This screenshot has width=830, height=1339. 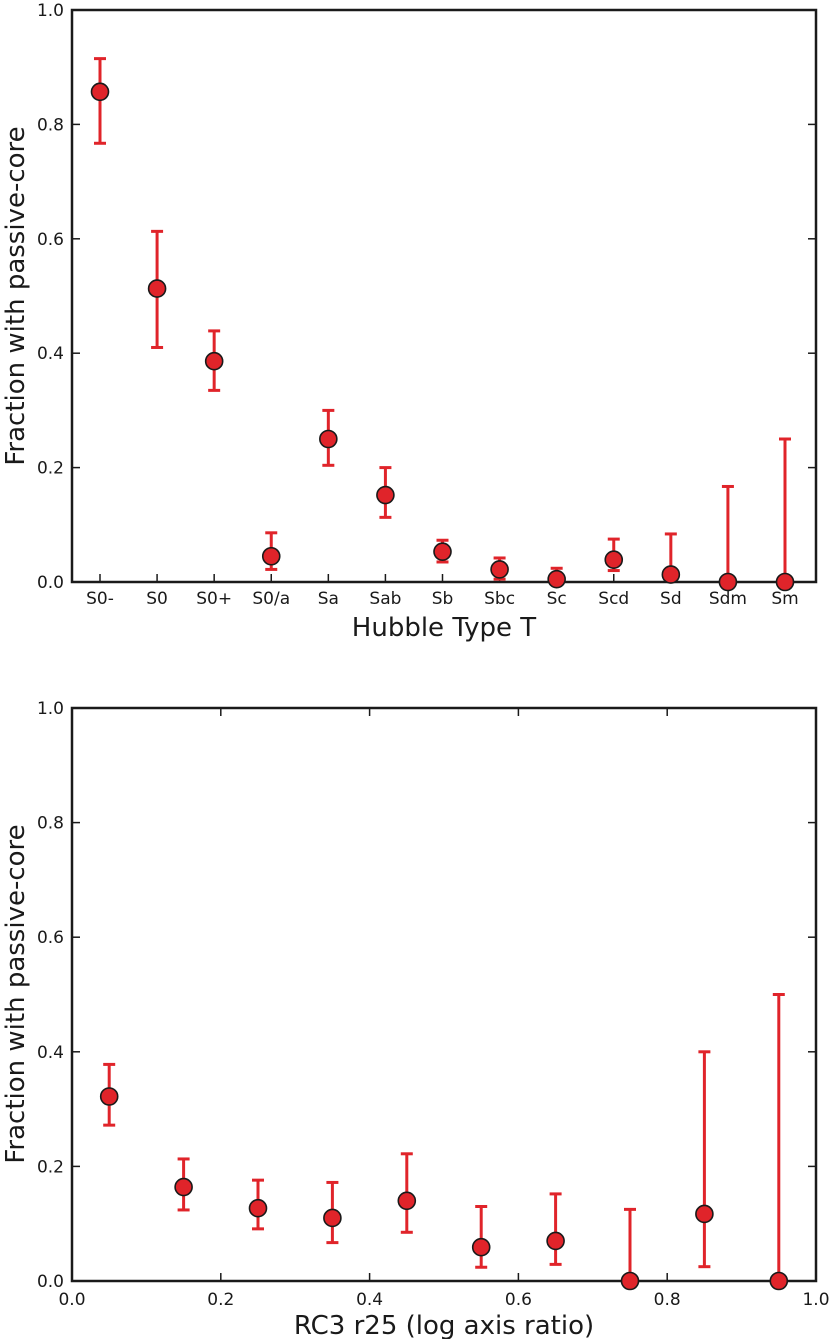 I want to click on hubble-type-xtick-label: Sm, so click(x=784, y=599).